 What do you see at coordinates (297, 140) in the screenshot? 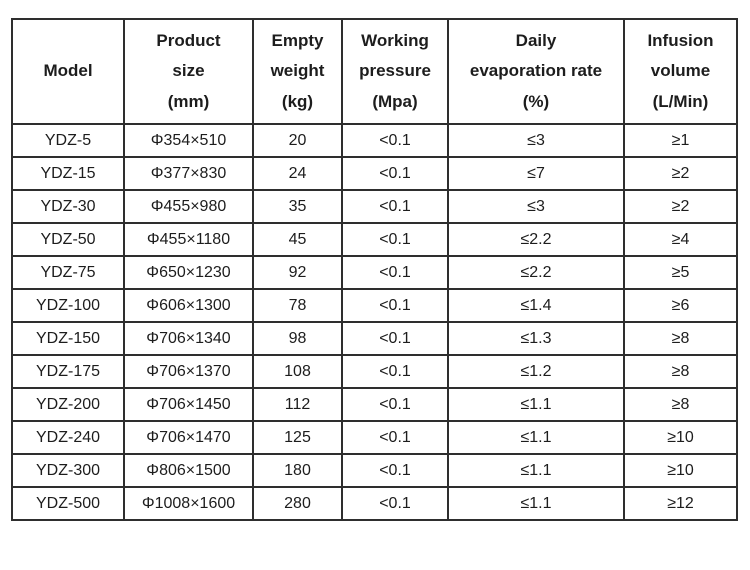
I see `cell-empty-weight: 20` at bounding box center [297, 140].